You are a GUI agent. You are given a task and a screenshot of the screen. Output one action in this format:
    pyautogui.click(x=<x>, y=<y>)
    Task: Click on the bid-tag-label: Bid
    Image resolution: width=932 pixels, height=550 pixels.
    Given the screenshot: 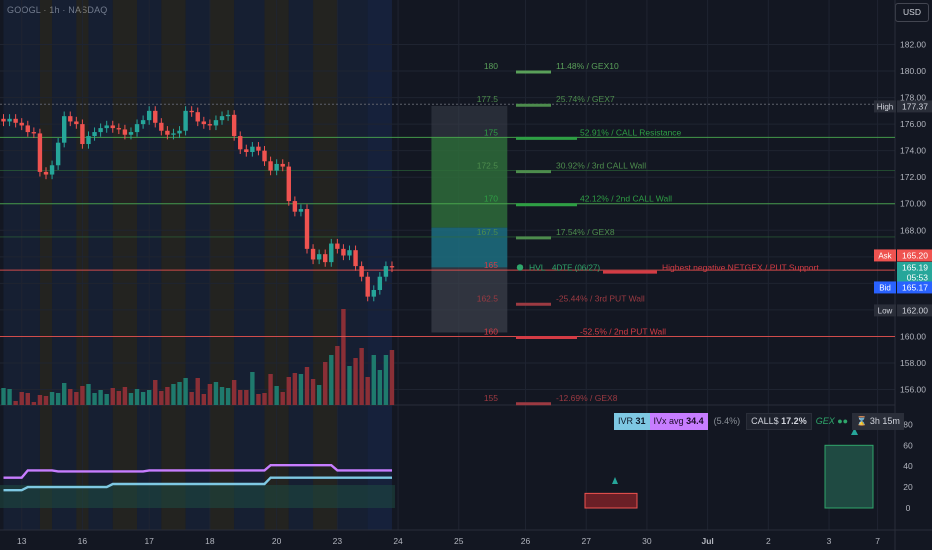 What is the action you would take?
    pyautogui.click(x=885, y=287)
    